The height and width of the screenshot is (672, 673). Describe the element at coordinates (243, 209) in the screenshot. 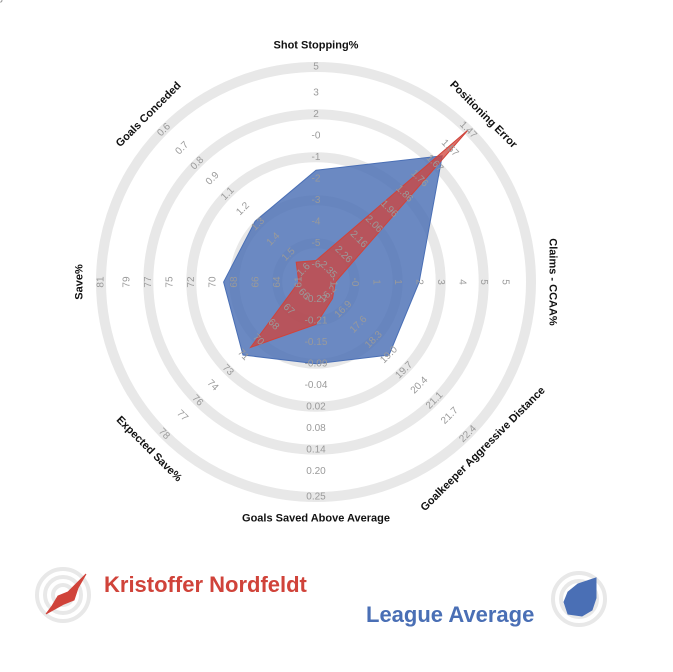

I see `tick-label: 1.2` at that location.